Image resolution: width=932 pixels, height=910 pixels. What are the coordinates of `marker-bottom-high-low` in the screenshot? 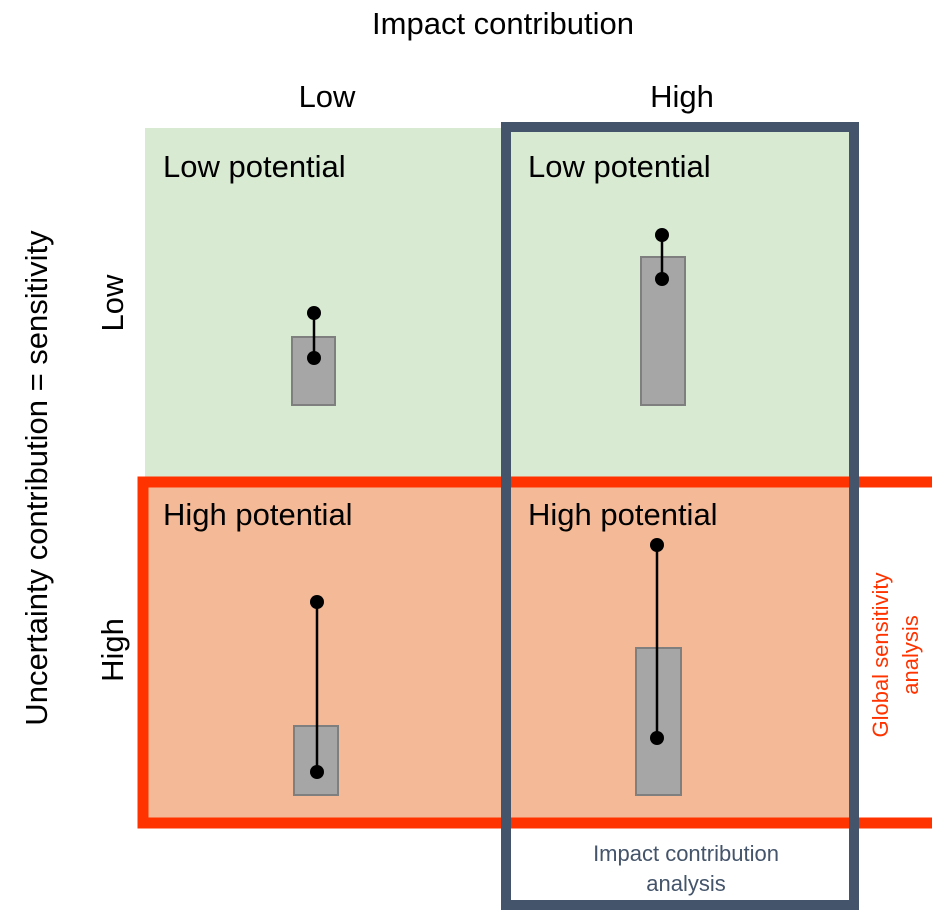 It's located at (317, 772).